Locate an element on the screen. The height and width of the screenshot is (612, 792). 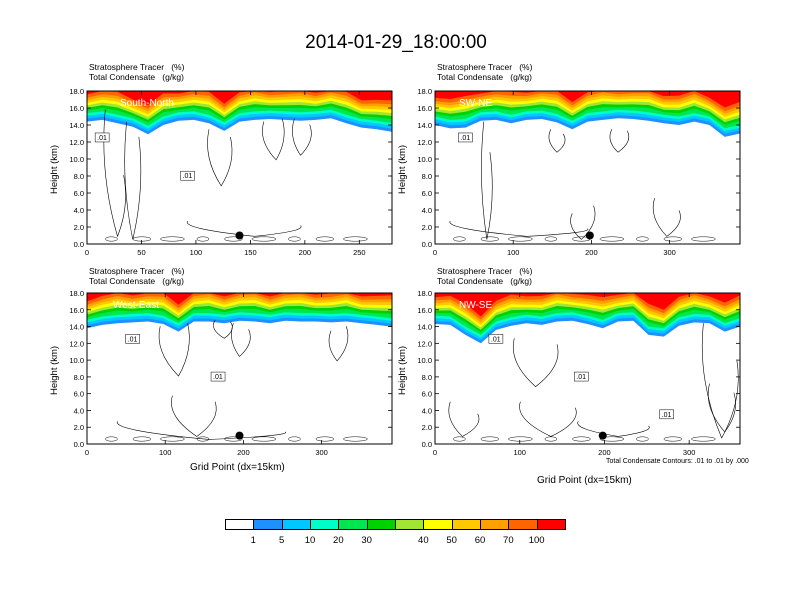
x-tick-label: 150 is located at coordinates (250, 252).